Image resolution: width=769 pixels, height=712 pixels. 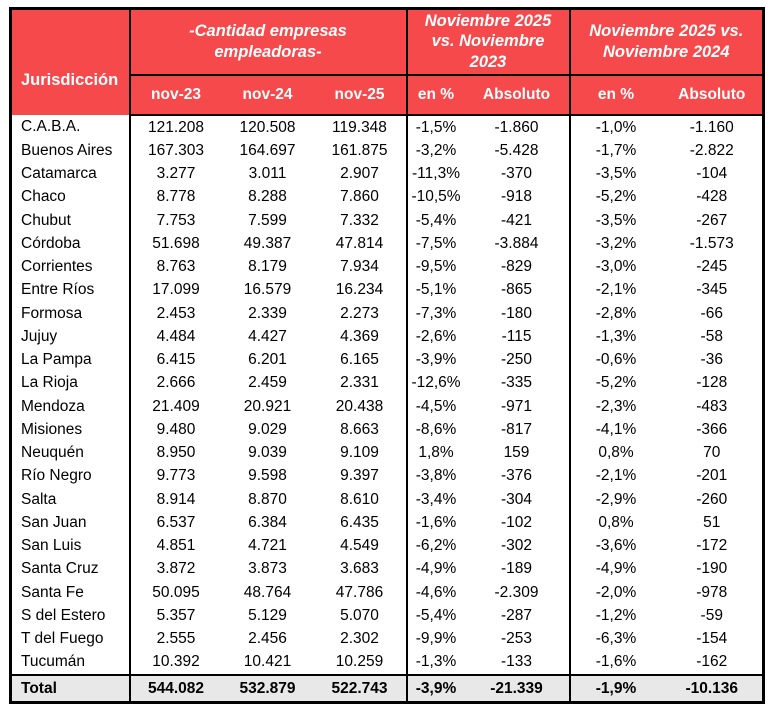 What do you see at coordinates (712, 429) in the screenshot?
I see `cell-abs-2024: -366` at bounding box center [712, 429].